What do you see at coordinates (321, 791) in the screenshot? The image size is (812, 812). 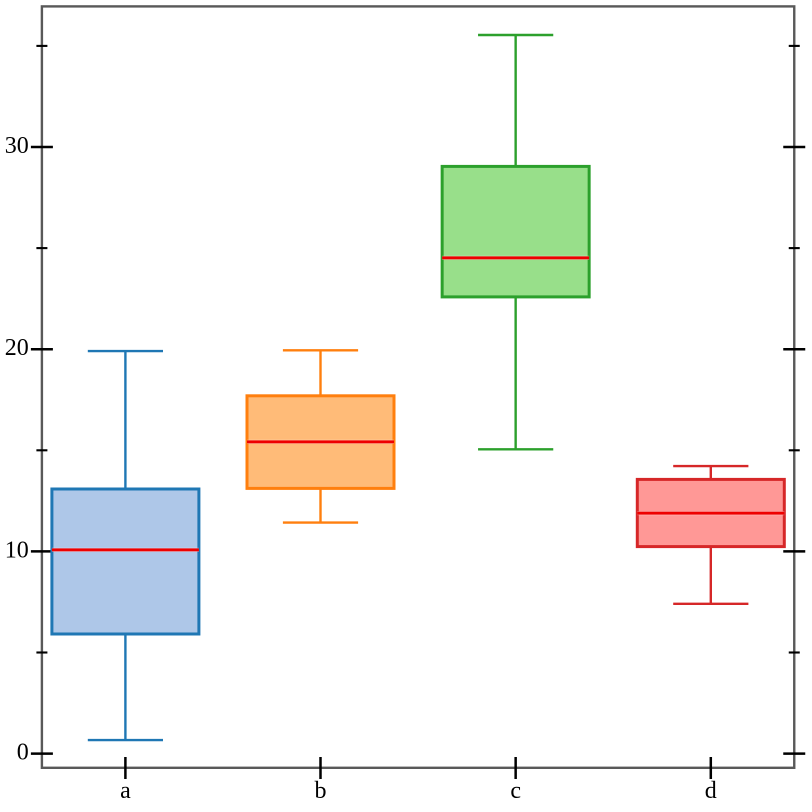 I see `svg-text: b` at bounding box center [321, 791].